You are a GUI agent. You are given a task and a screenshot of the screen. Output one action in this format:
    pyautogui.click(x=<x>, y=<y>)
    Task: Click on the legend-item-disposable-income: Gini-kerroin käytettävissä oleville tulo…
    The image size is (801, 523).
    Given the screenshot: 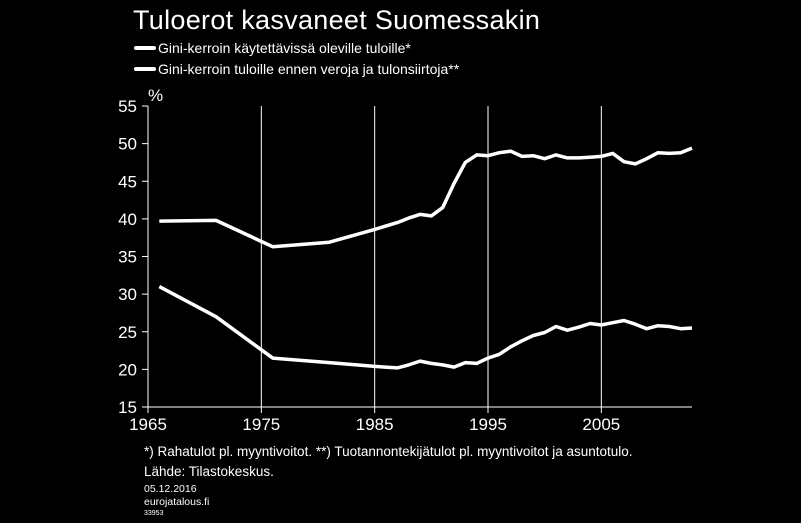 What is the action you would take?
    pyautogui.click(x=272, y=48)
    